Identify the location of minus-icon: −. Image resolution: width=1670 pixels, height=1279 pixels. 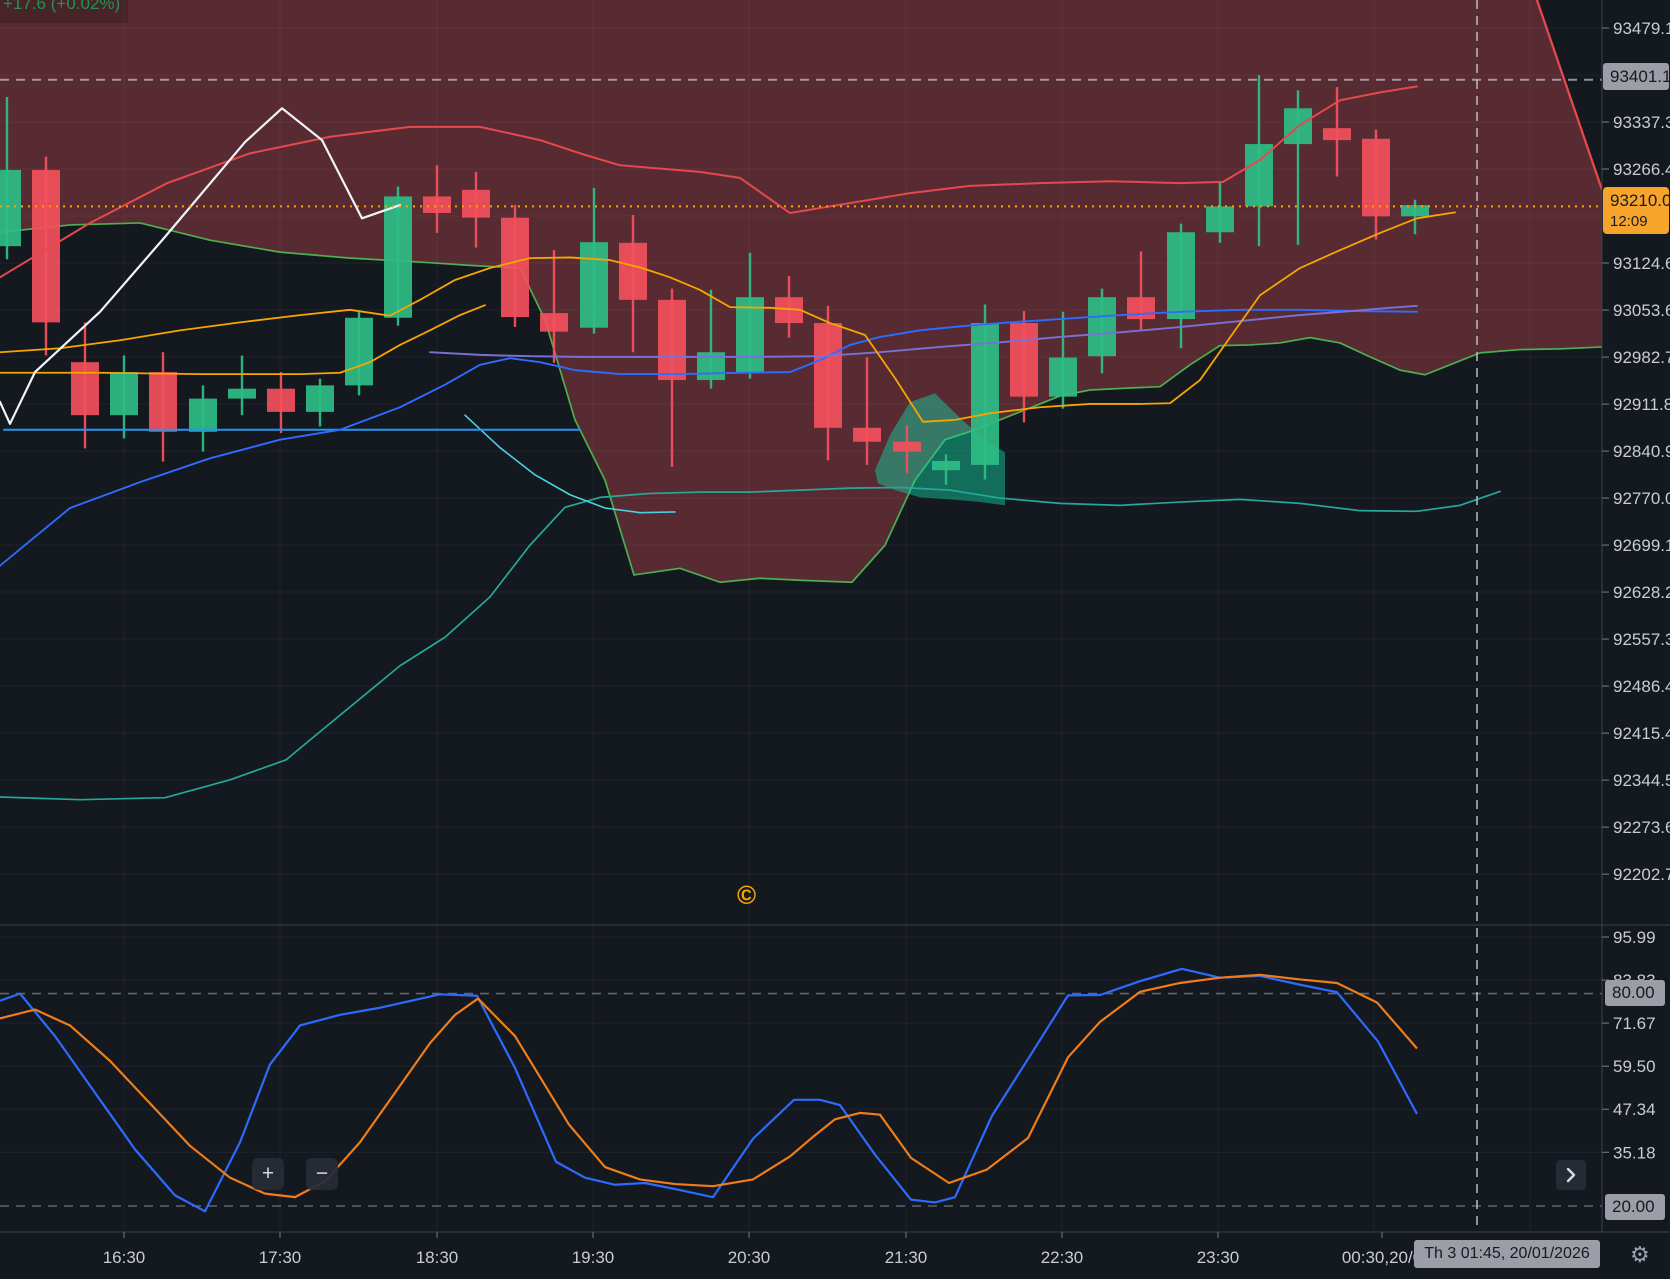
(322, 1173).